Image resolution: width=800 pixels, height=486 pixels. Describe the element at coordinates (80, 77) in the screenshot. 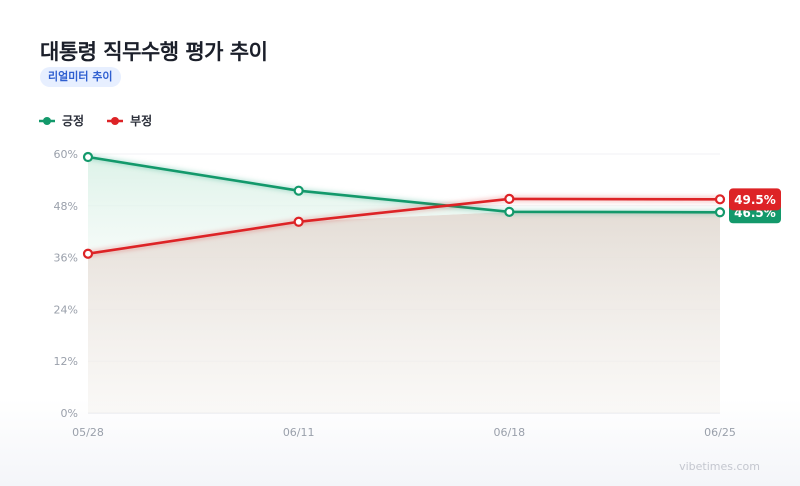

I see `source-badge: 리얼미터 추이` at that location.